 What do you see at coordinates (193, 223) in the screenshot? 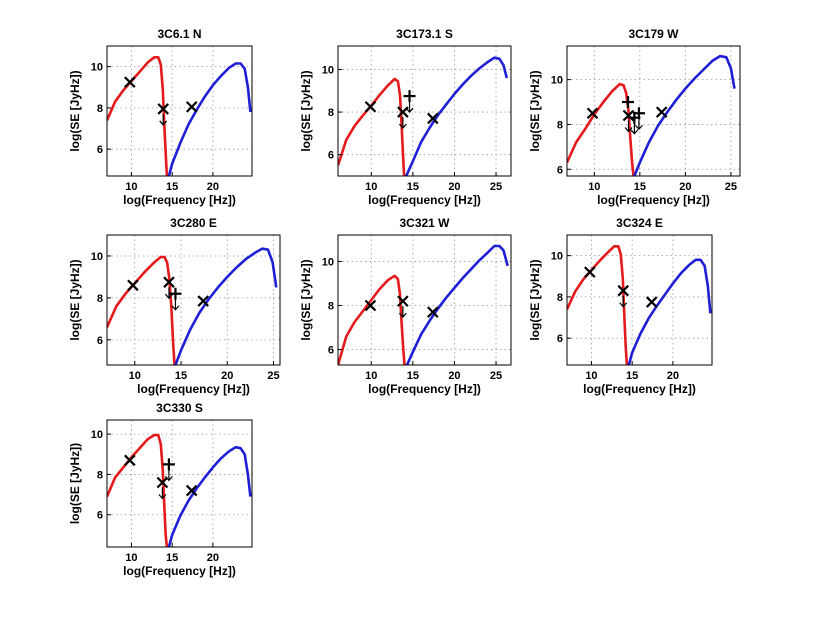
I see `panel-title: 3C280 E` at bounding box center [193, 223].